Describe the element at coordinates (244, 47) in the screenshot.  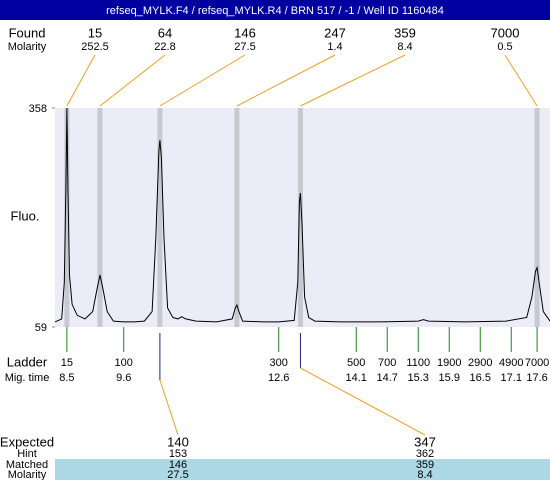
I see `found-molarity: 27.5` at that location.